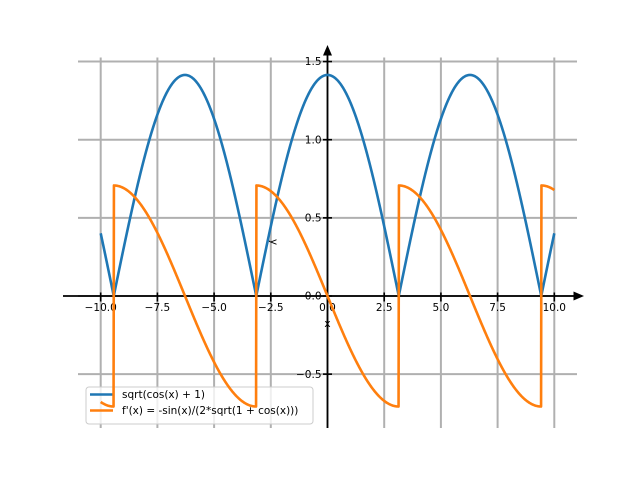  What do you see at coordinates (163, 395) in the screenshot?
I see `legend-label-0: sqrt(cos(x) + 1)` at bounding box center [163, 395].